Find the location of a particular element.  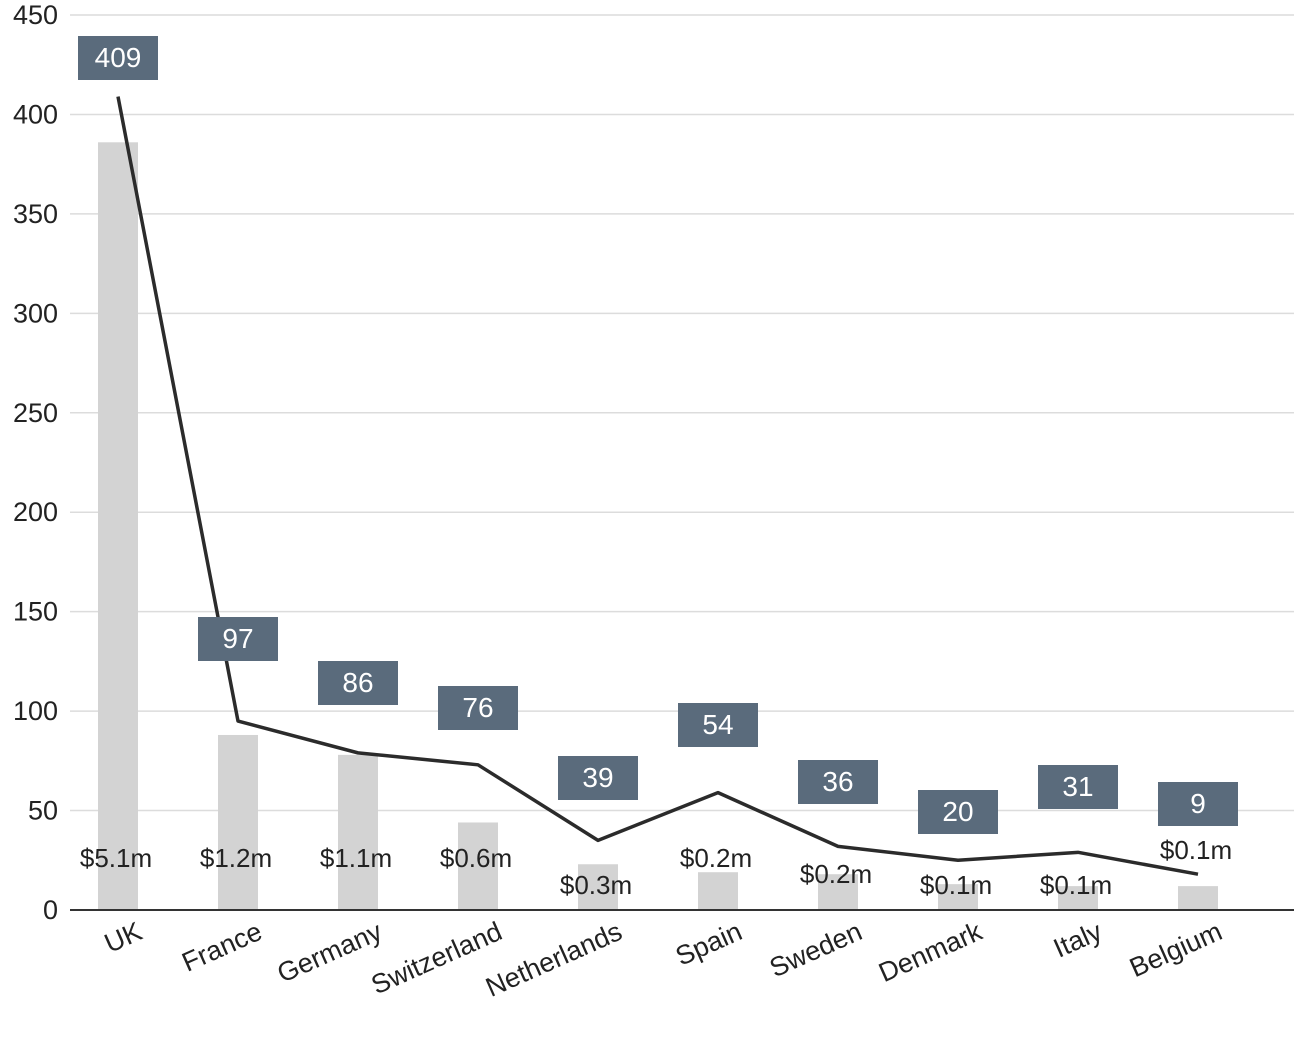

x-tick-label-netherlands: Netherlands is located at coordinates (553, 959).